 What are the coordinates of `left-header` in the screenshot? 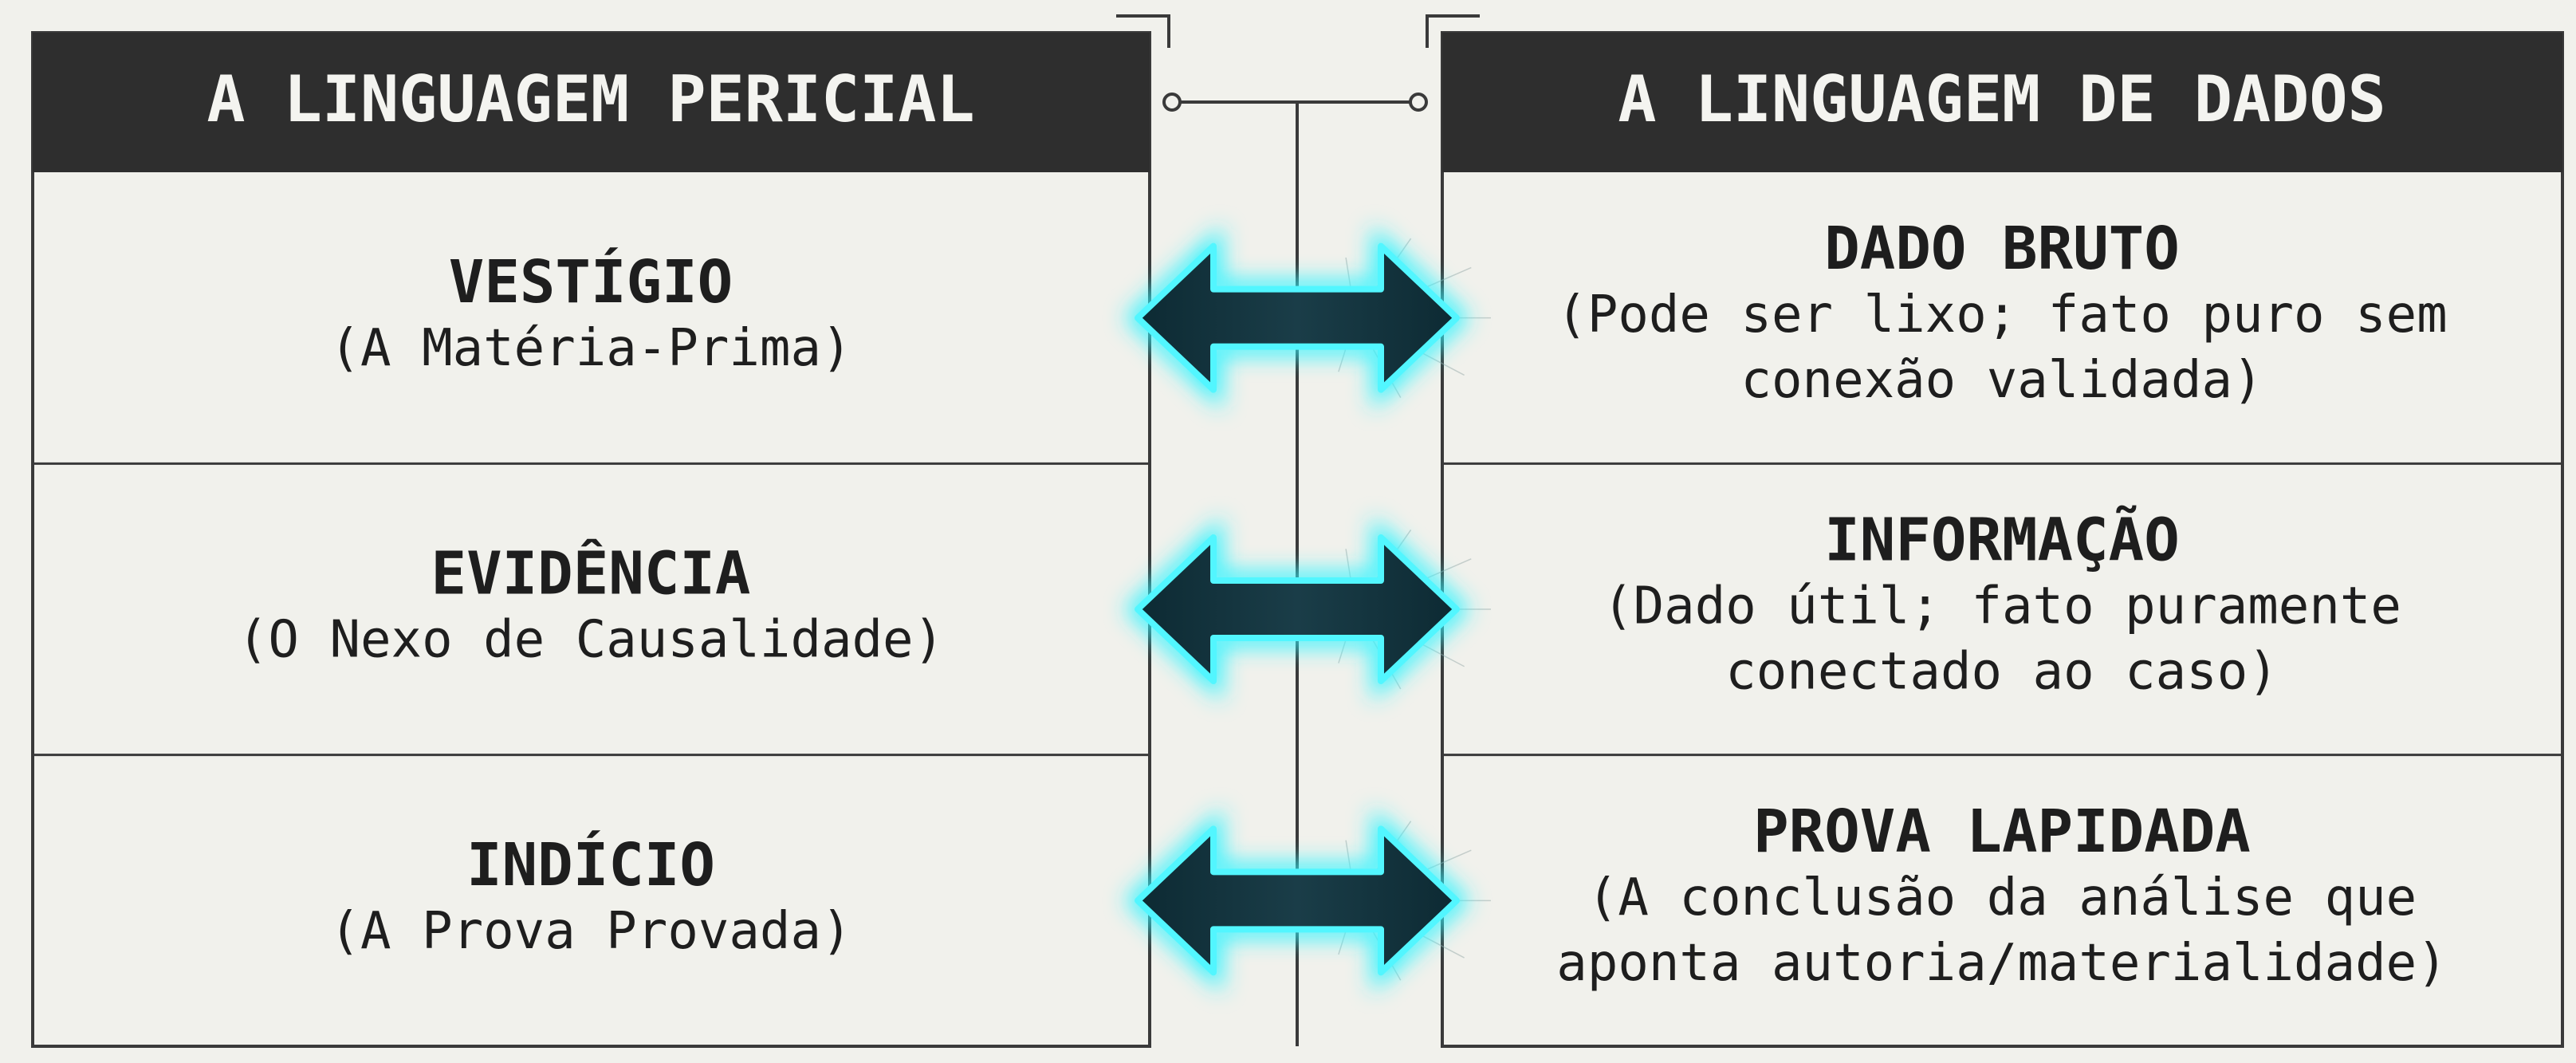 It's located at (592, 102).